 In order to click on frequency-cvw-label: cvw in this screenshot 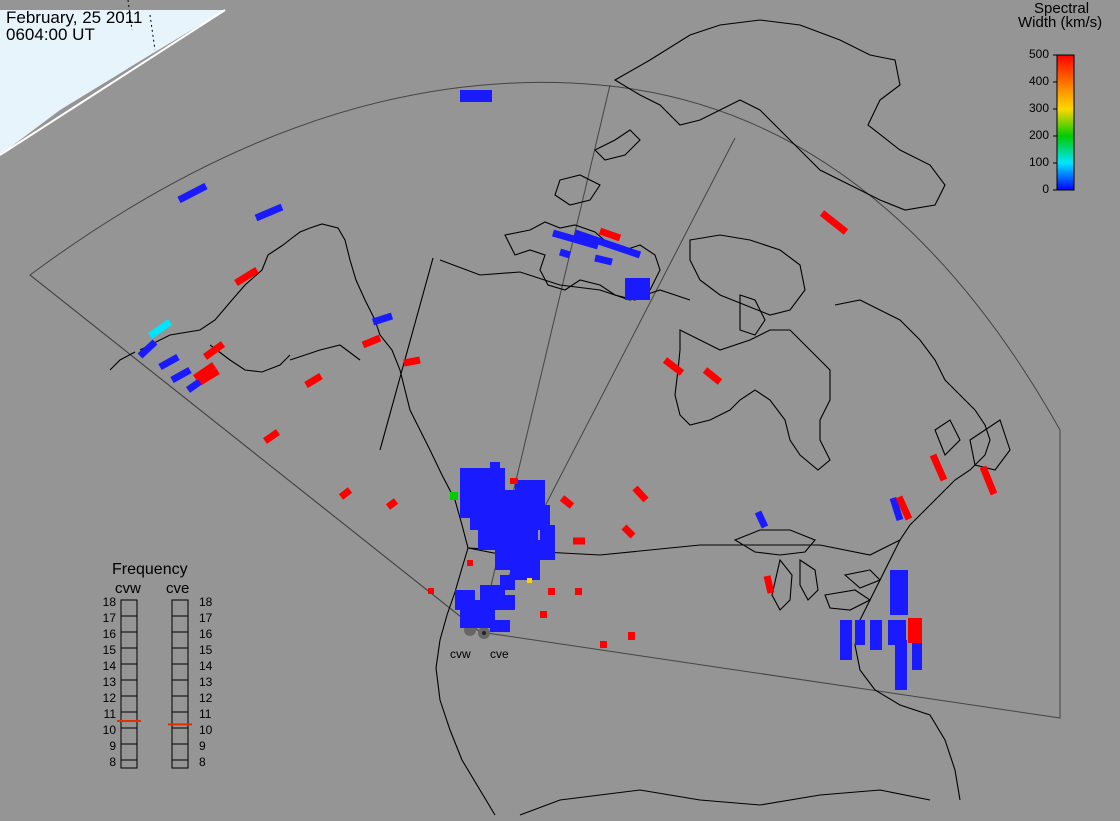, I will do `click(128, 588)`.